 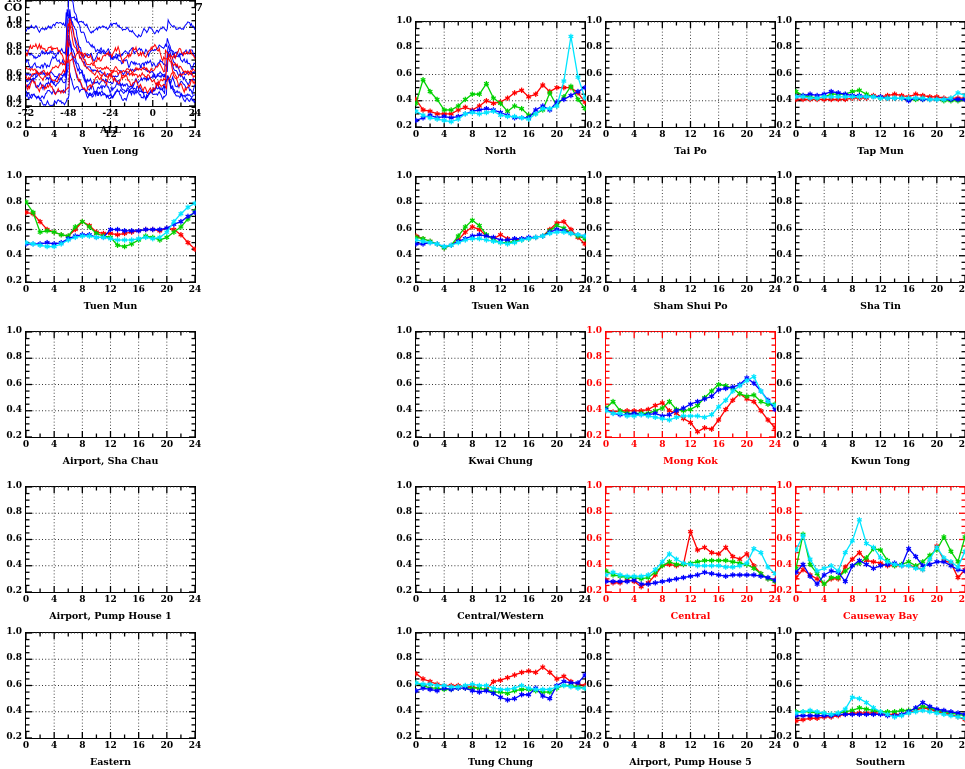 What do you see at coordinates (68, 114) in the screenshot?
I see `x-axis-tick-label: -48` at bounding box center [68, 114].